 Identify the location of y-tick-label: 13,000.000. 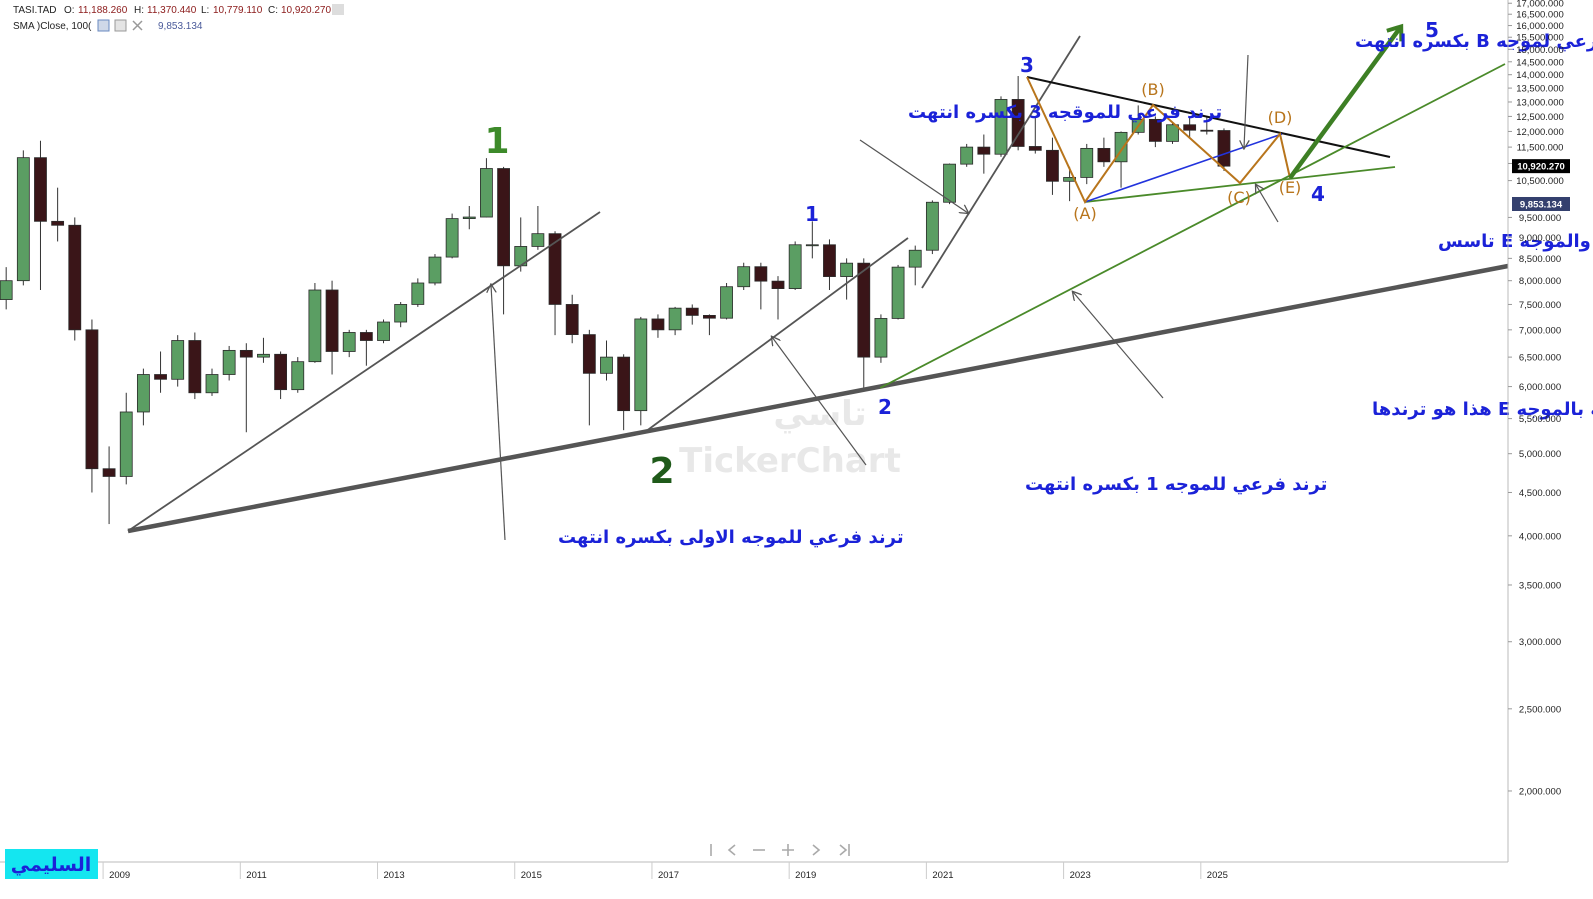
(1540, 102).